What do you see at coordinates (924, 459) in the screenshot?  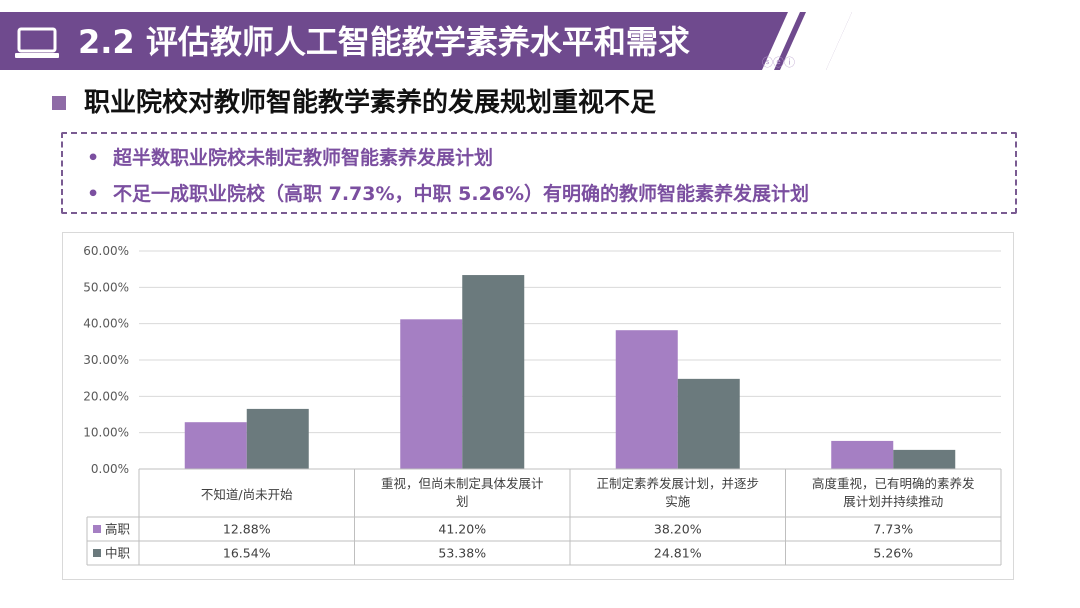 I see `bar-中职-3` at bounding box center [924, 459].